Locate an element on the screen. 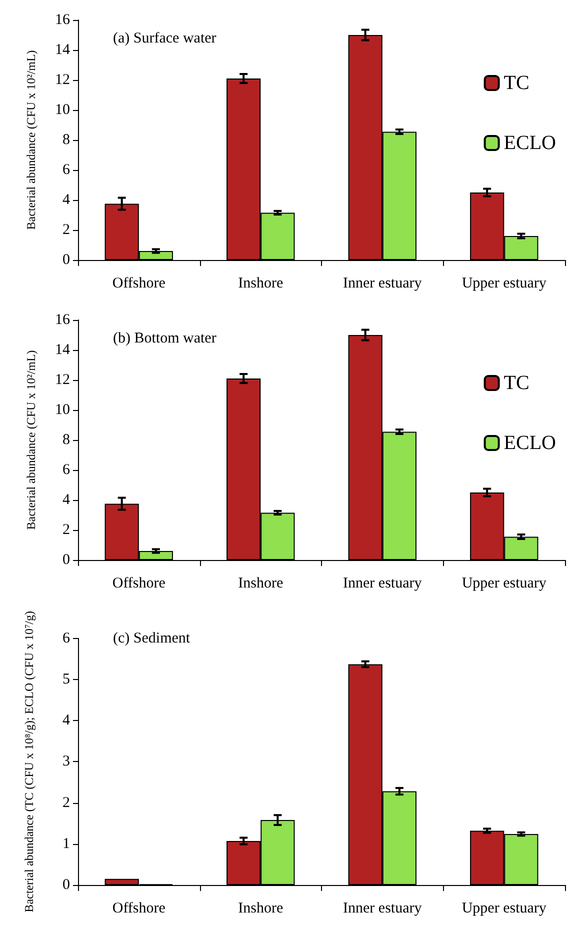 This screenshot has width=579, height=947. y-tick-label: 5 is located at coordinates (66, 679).